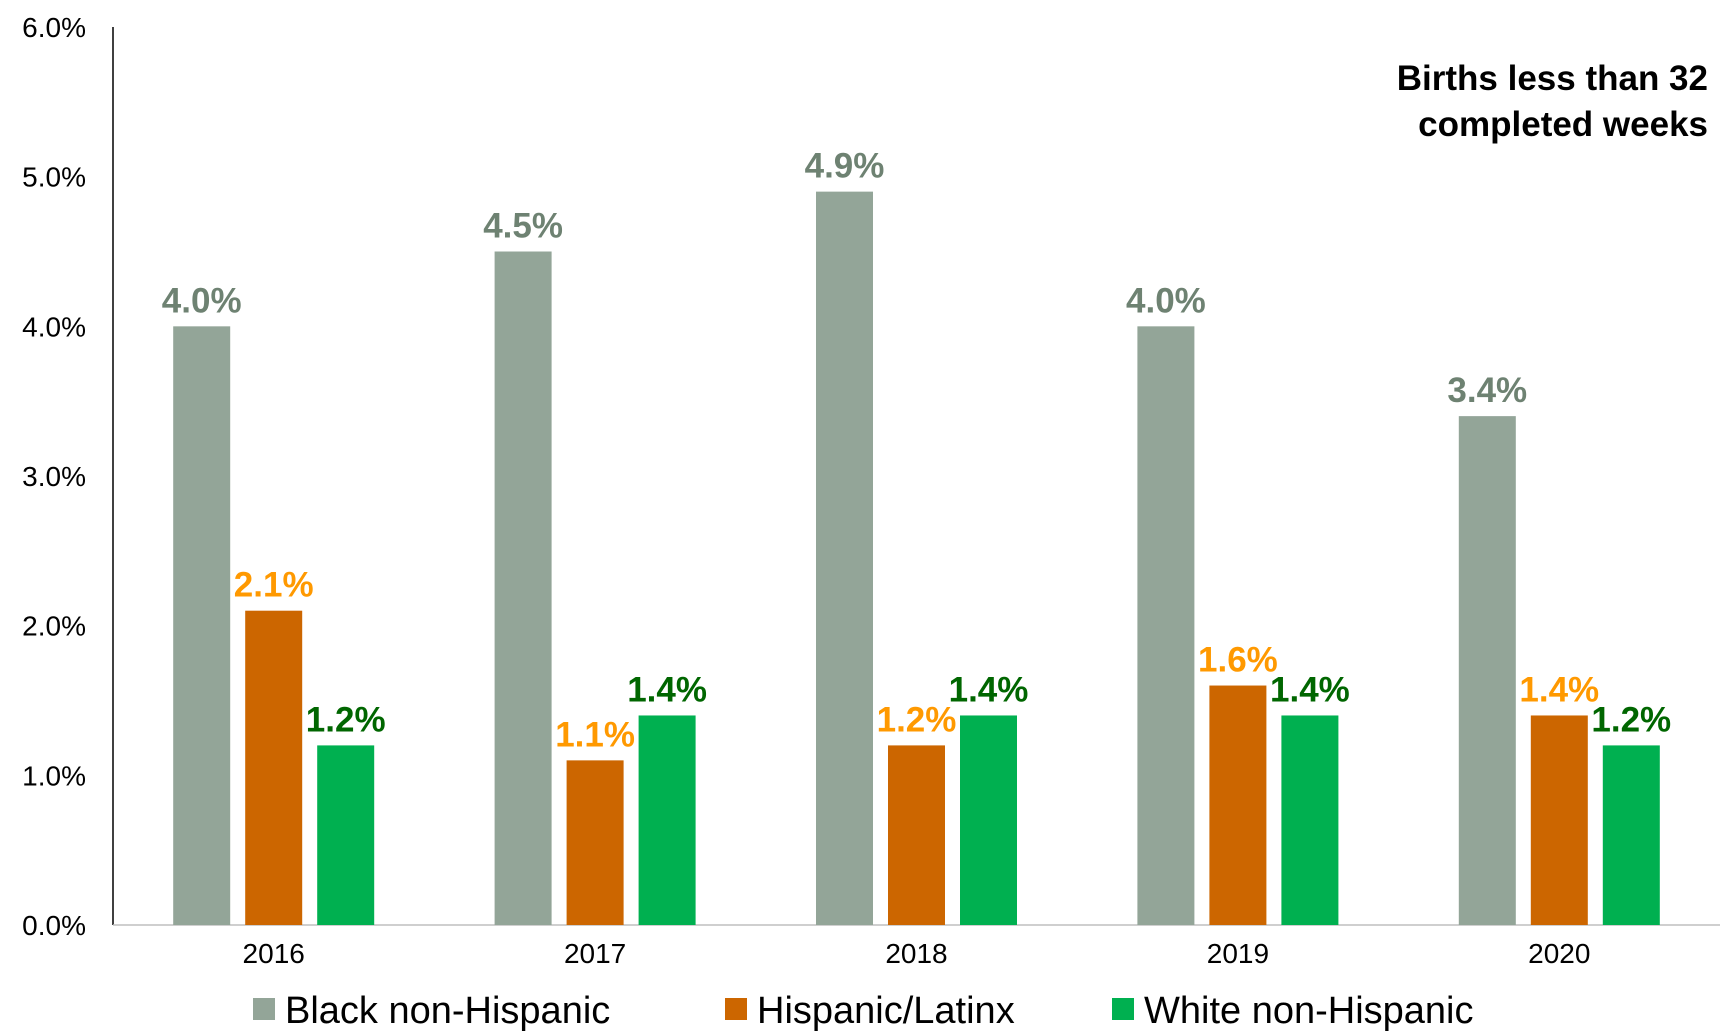 This screenshot has height=1034, width=1720. I want to click on chart-title-line-2: completed weeks, so click(1563, 124).